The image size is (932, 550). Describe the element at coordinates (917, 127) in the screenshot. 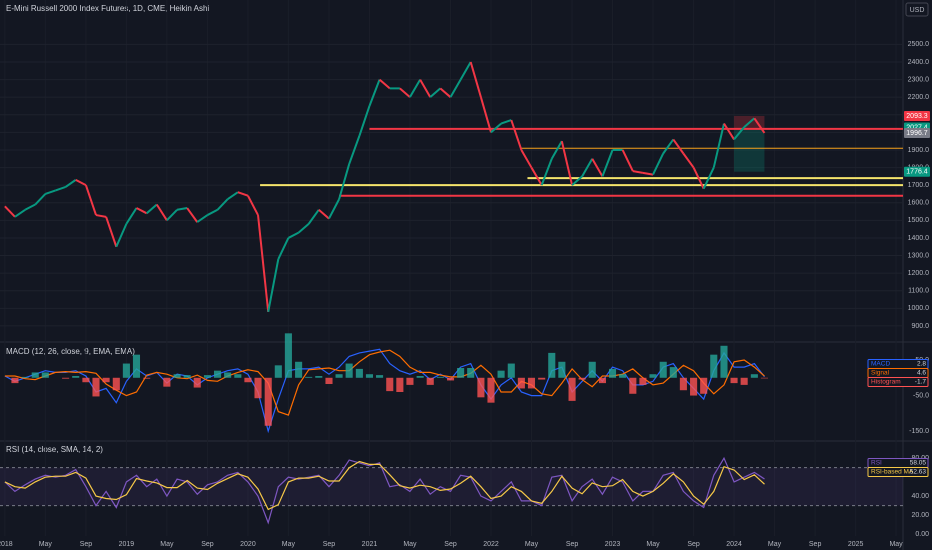

I see `price-tag: 2027.4` at that location.